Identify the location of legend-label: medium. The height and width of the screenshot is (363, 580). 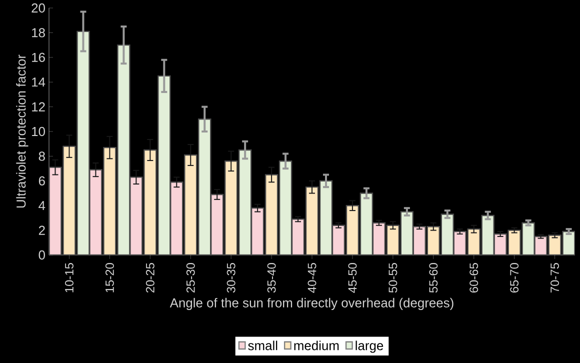
(316, 345).